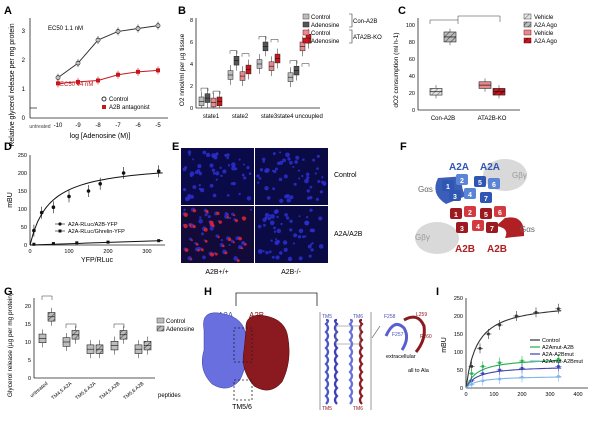 The height and width of the screenshot is (432, 600). What do you see at coordinates (410, 26) in the screenshot?
I see `panel-c-ytick-5: 100` at bounding box center [410, 26].